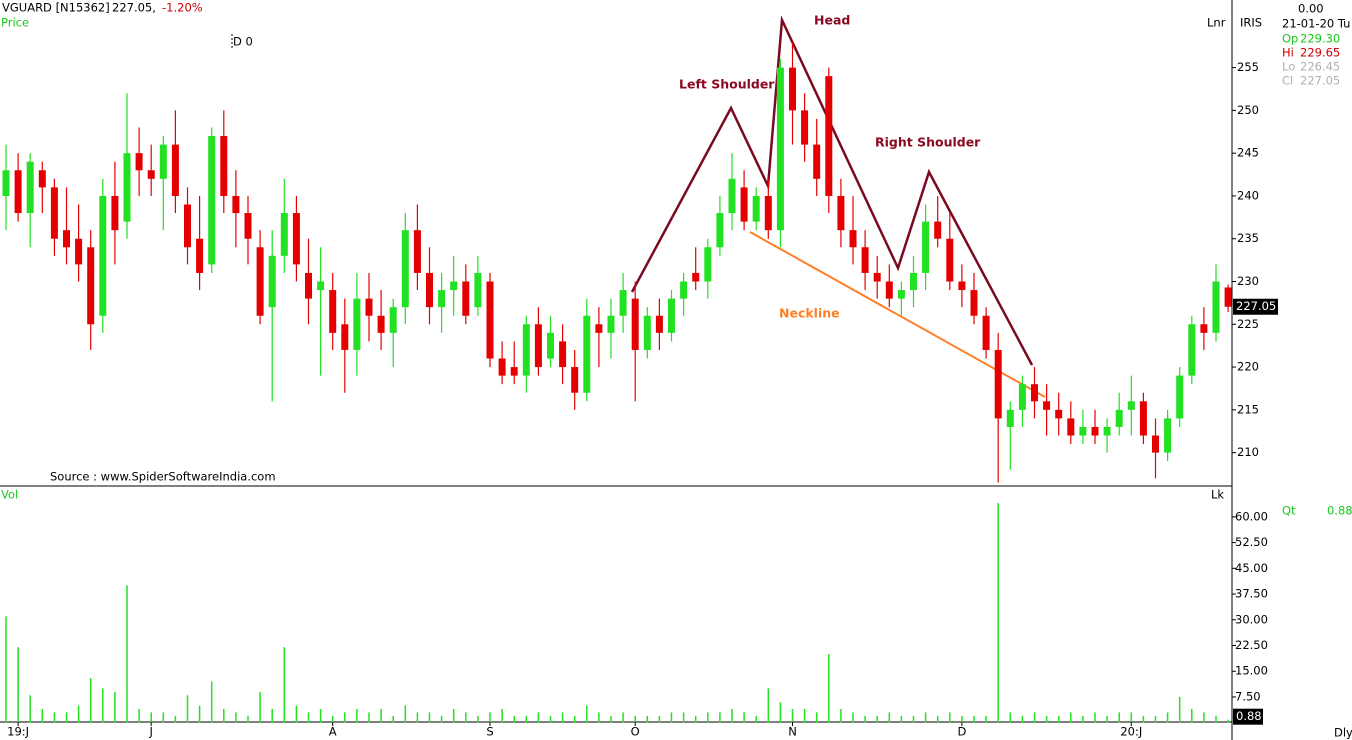 The height and width of the screenshot is (740, 1352). I want to click on pattern-line, so click(832, 190).